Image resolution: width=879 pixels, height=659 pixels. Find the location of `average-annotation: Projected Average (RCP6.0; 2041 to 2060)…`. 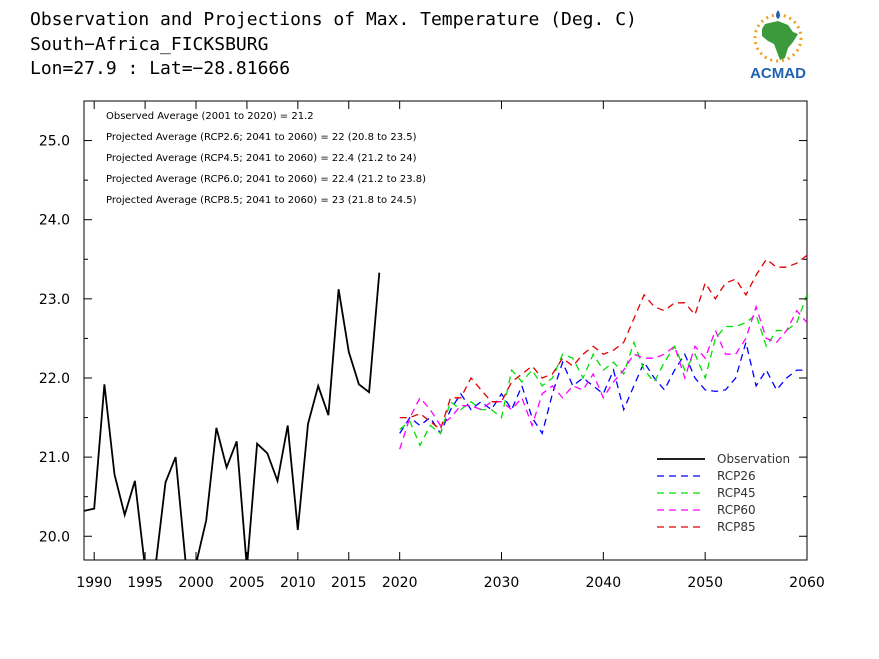

average-annotation: Projected Average (RCP6.0; 2041 to 2060)… is located at coordinates (266, 179).